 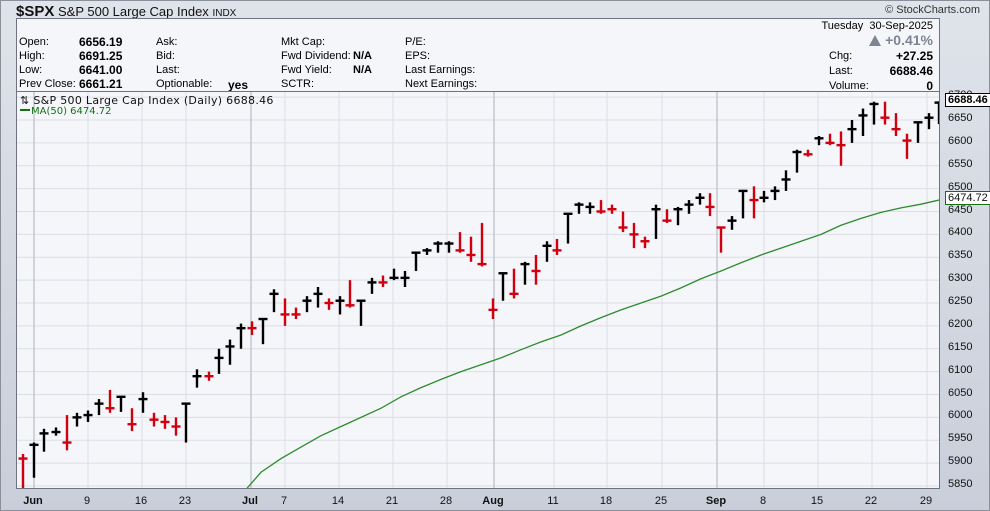 What do you see at coordinates (440, 70) in the screenshot?
I see `last-earnings-label: Last Earnings:` at bounding box center [440, 70].